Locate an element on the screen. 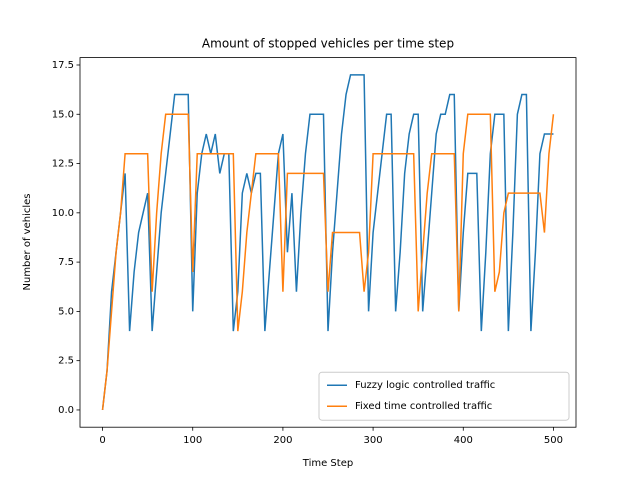 The height and width of the screenshot is (484, 640). y-tick-label: 2.5 is located at coordinates (66, 361).